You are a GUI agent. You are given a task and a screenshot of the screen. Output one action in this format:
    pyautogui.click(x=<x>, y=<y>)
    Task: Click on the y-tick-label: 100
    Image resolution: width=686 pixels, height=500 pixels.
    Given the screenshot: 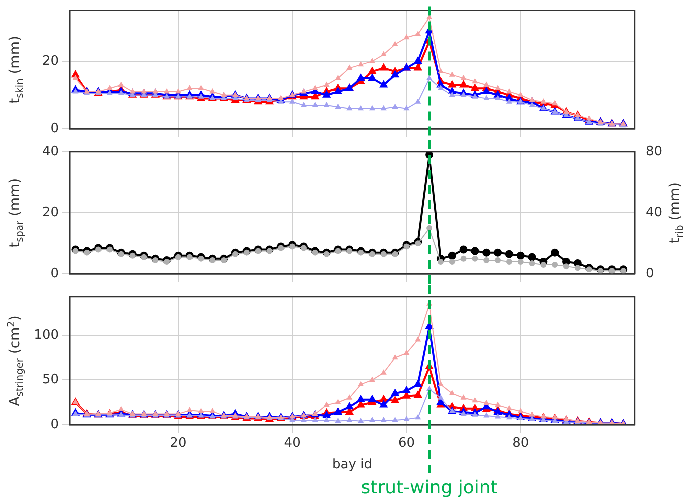 What is the action you would take?
    pyautogui.click(x=46, y=335)
    